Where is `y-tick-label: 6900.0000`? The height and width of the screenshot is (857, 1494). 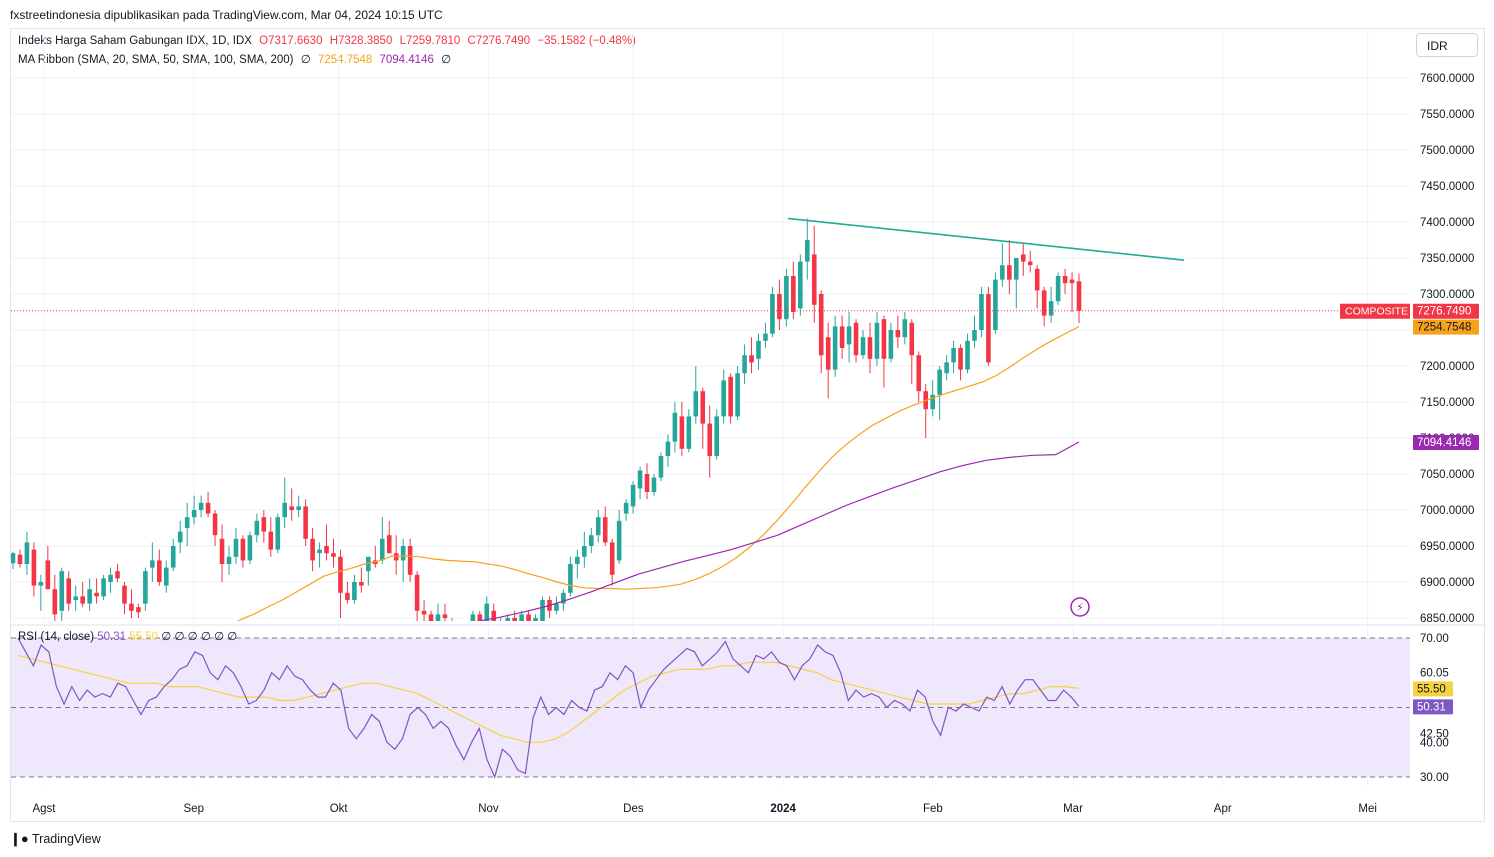
y-tick-label: 6900.0000 is located at coordinates (1447, 583).